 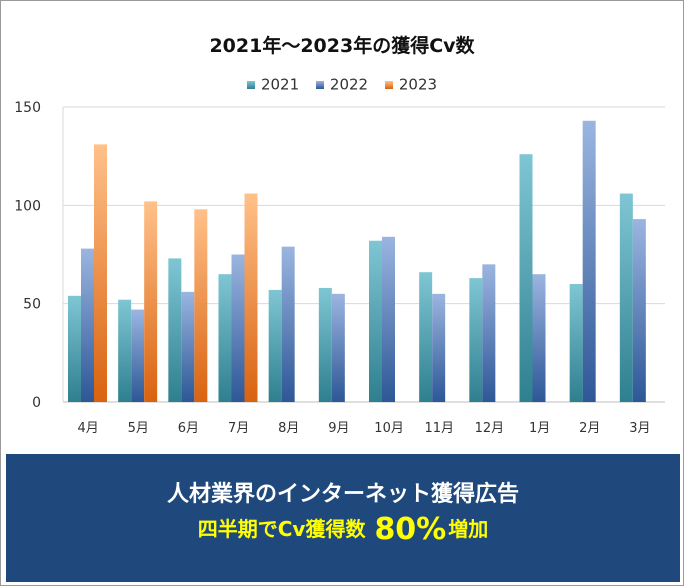 I want to click on bar-2021-5月, so click(x=125, y=350).